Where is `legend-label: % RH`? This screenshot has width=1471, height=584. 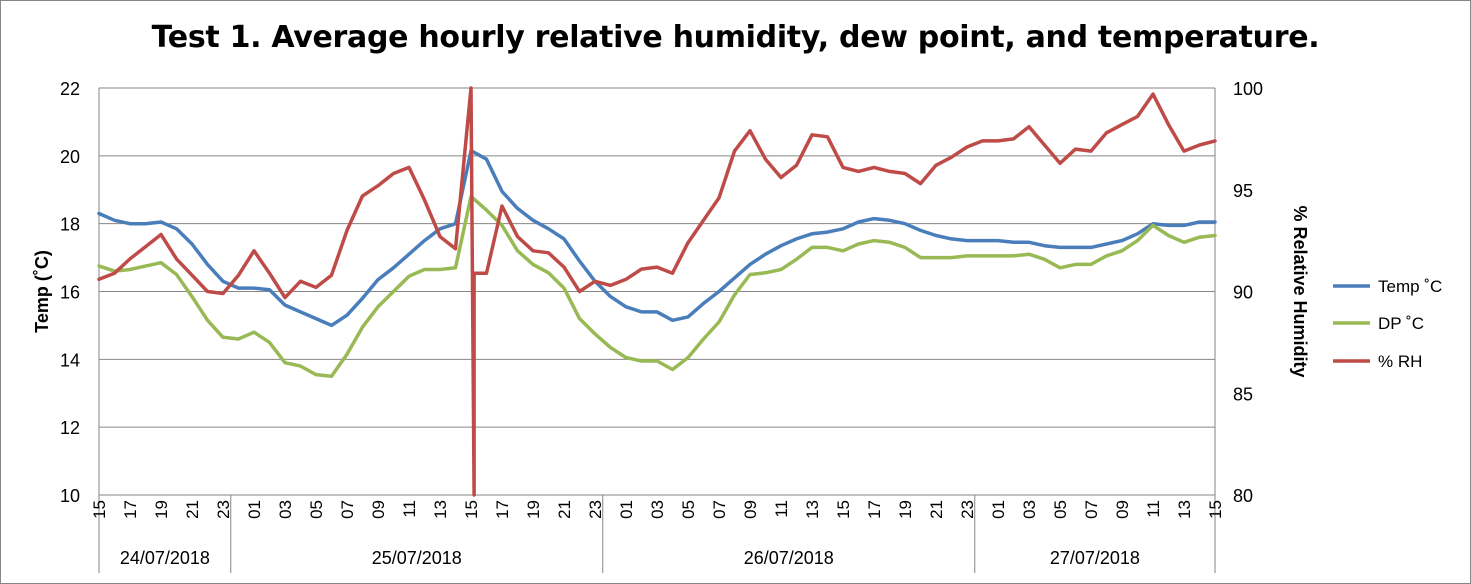 legend-label: % RH is located at coordinates (1400, 361).